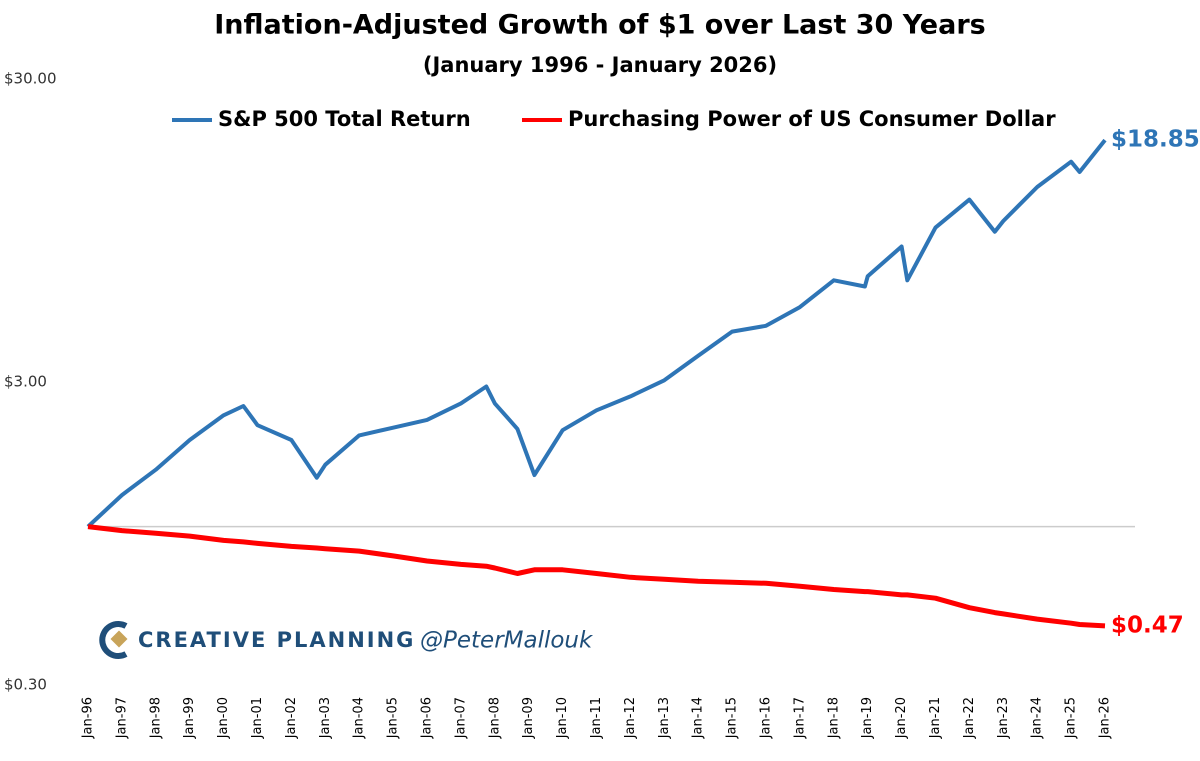 Image resolution: width=1200 pixels, height=761 pixels. What do you see at coordinates (30, 79) in the screenshot?
I see `y-tick-label: $30.00` at bounding box center [30, 79].